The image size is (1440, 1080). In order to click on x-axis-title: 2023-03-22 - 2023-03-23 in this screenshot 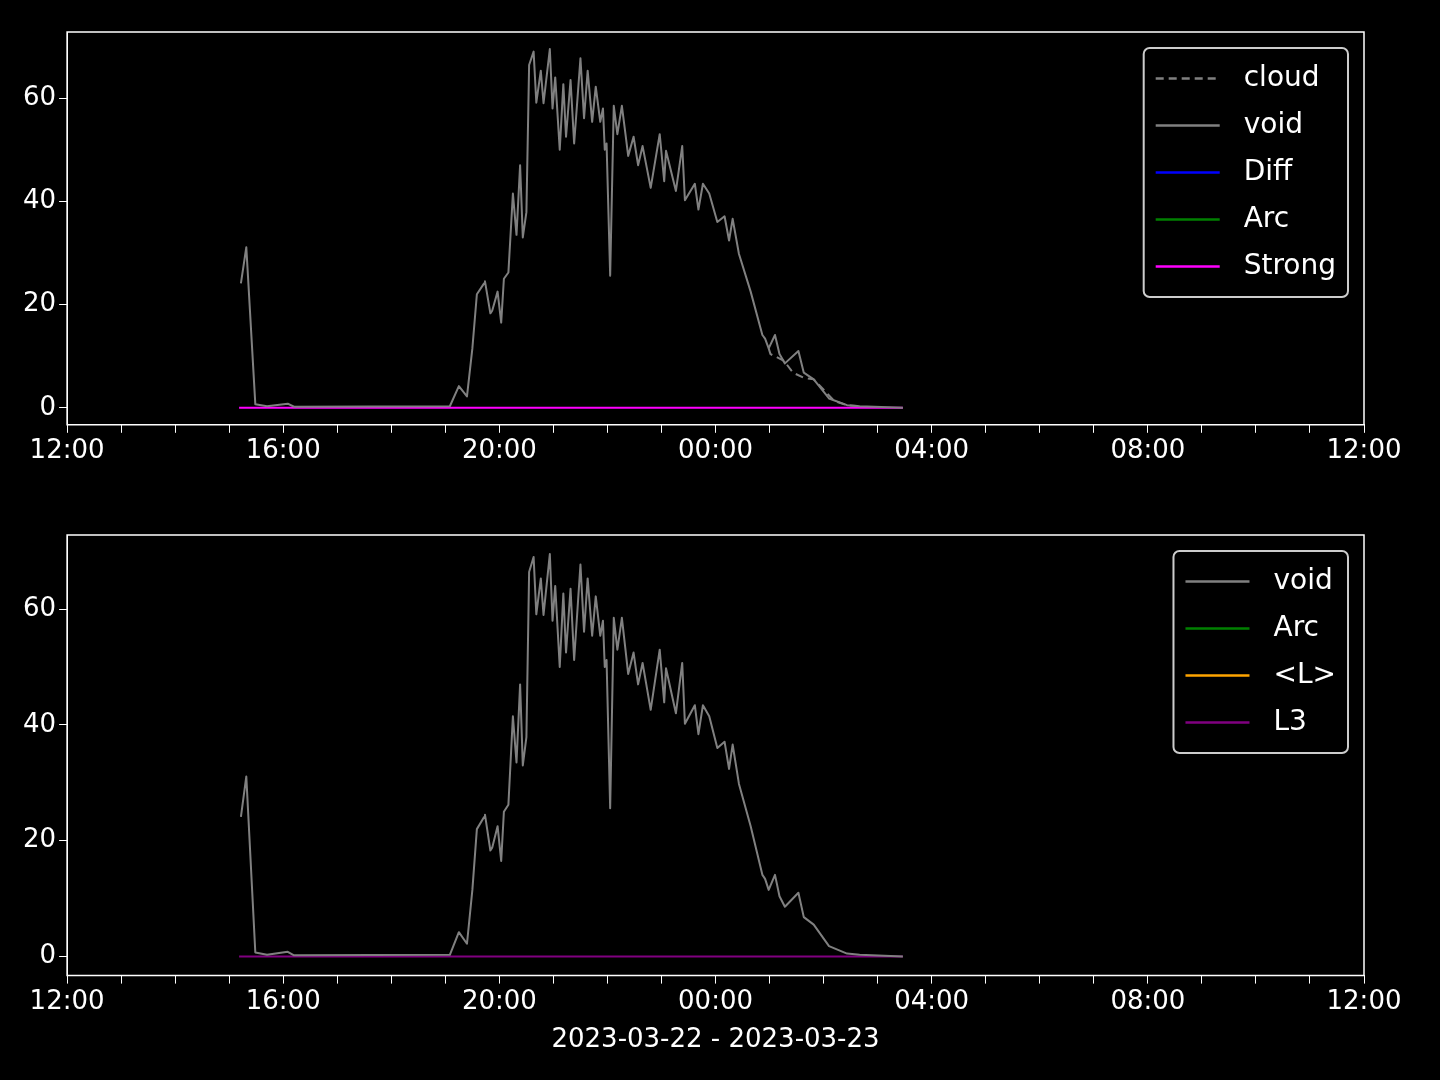, I will do `click(715, 1038)`.